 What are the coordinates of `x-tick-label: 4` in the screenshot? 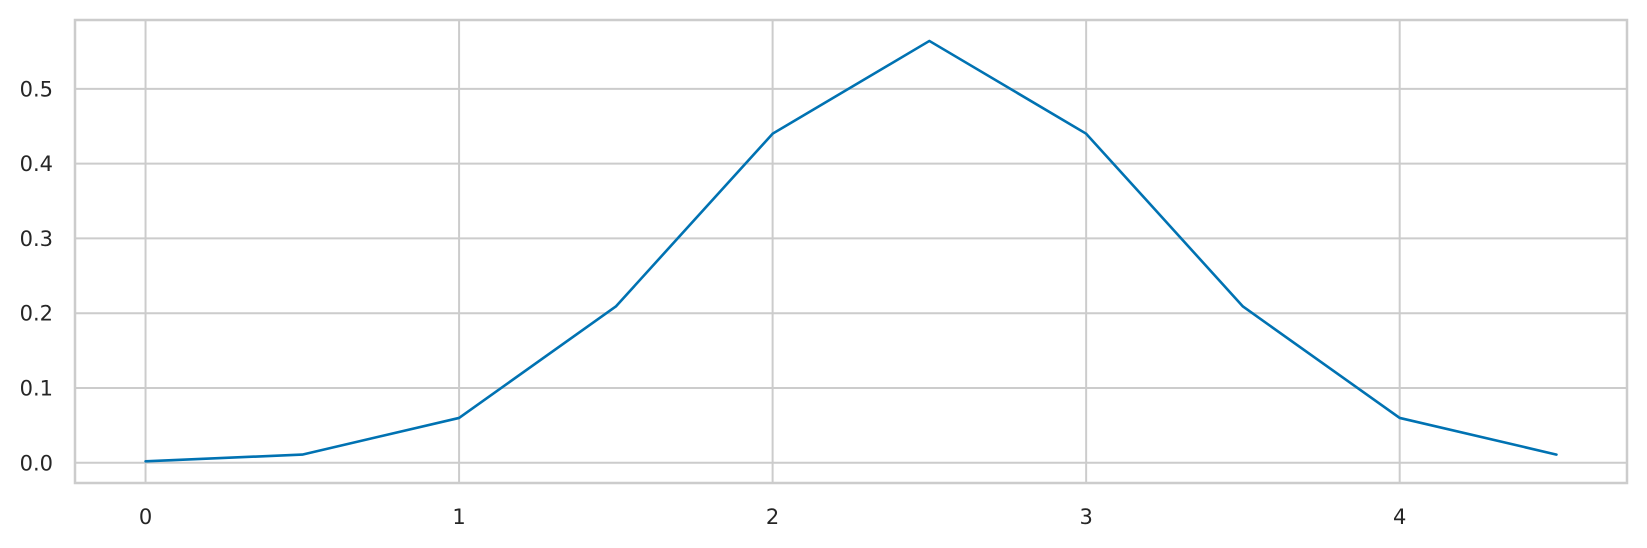 It's located at (1399, 517).